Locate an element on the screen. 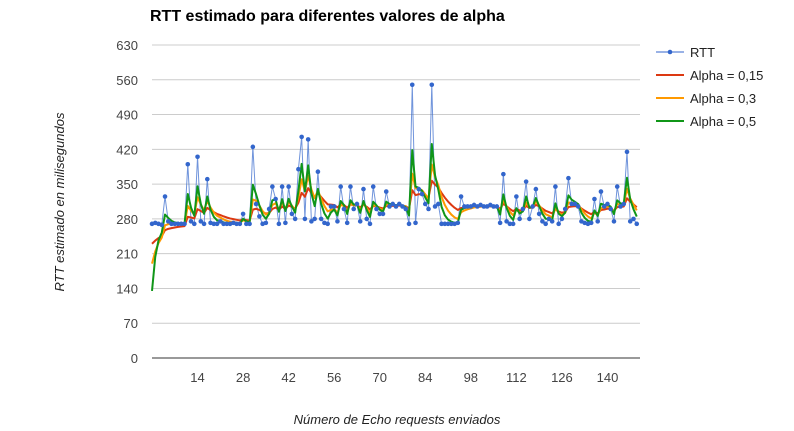  y-tick-labels: 0 70 140 210 280 350 420 490 560 630 is located at coordinates (127, 202).